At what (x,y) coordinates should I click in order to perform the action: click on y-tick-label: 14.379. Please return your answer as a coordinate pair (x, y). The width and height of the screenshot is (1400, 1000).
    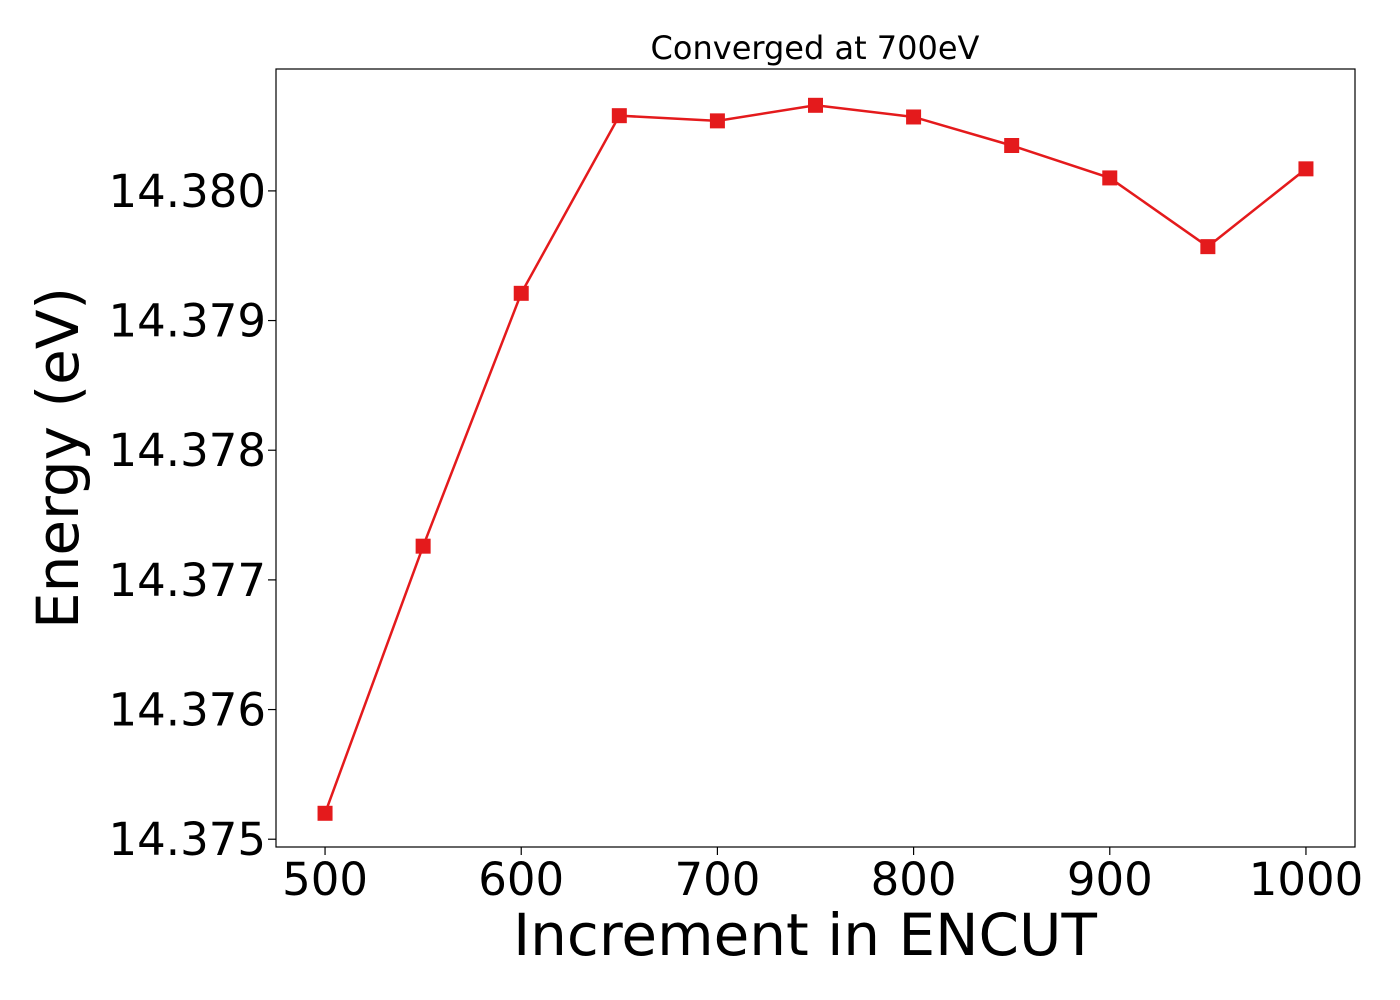
    Looking at the image, I should click on (187, 321).